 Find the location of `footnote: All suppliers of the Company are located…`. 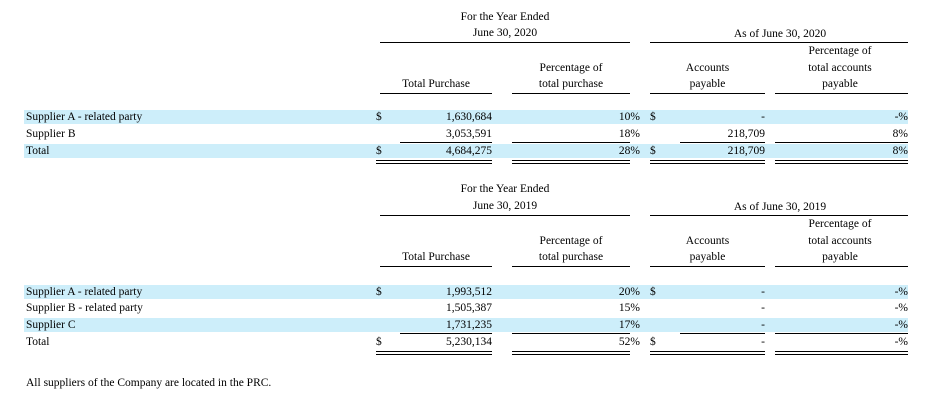

footnote: All suppliers of the Company are located… is located at coordinates (149, 383).